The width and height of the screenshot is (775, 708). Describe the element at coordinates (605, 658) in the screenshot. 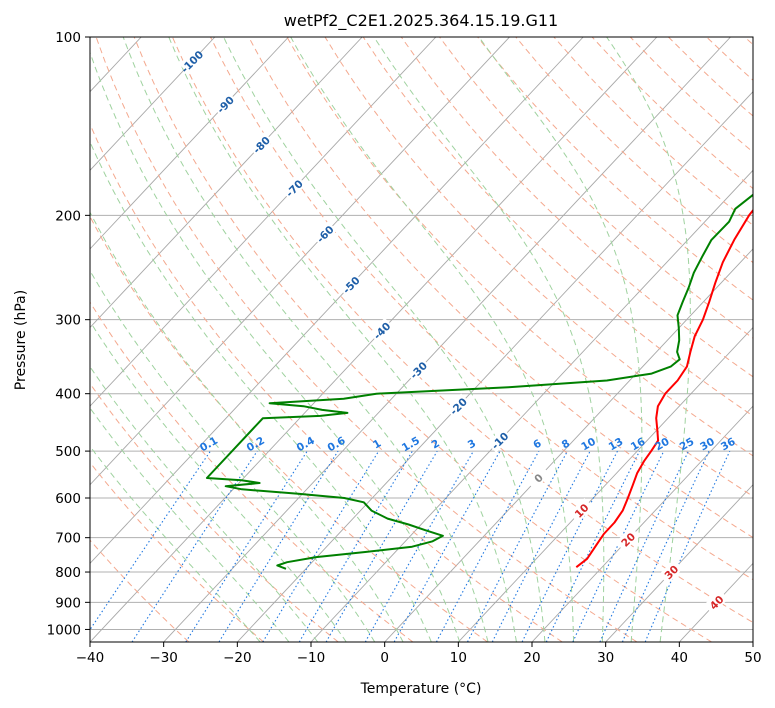

I see `x-tick-label: 30` at that location.